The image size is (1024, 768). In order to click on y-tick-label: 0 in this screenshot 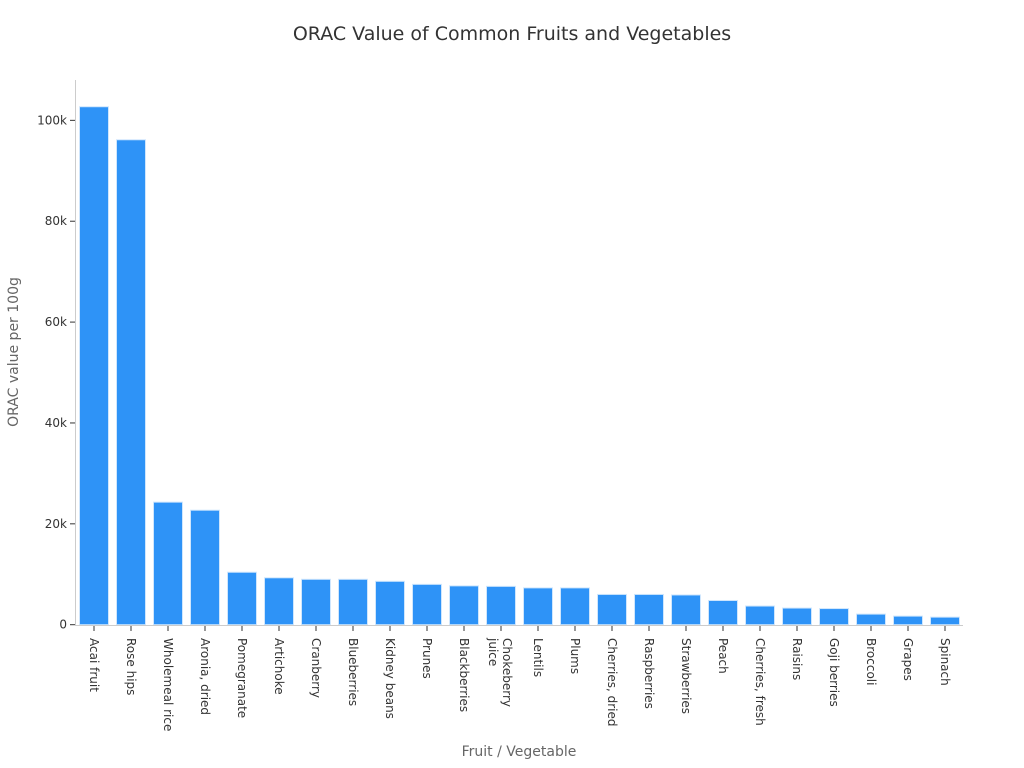, I will do `click(63, 625)`.